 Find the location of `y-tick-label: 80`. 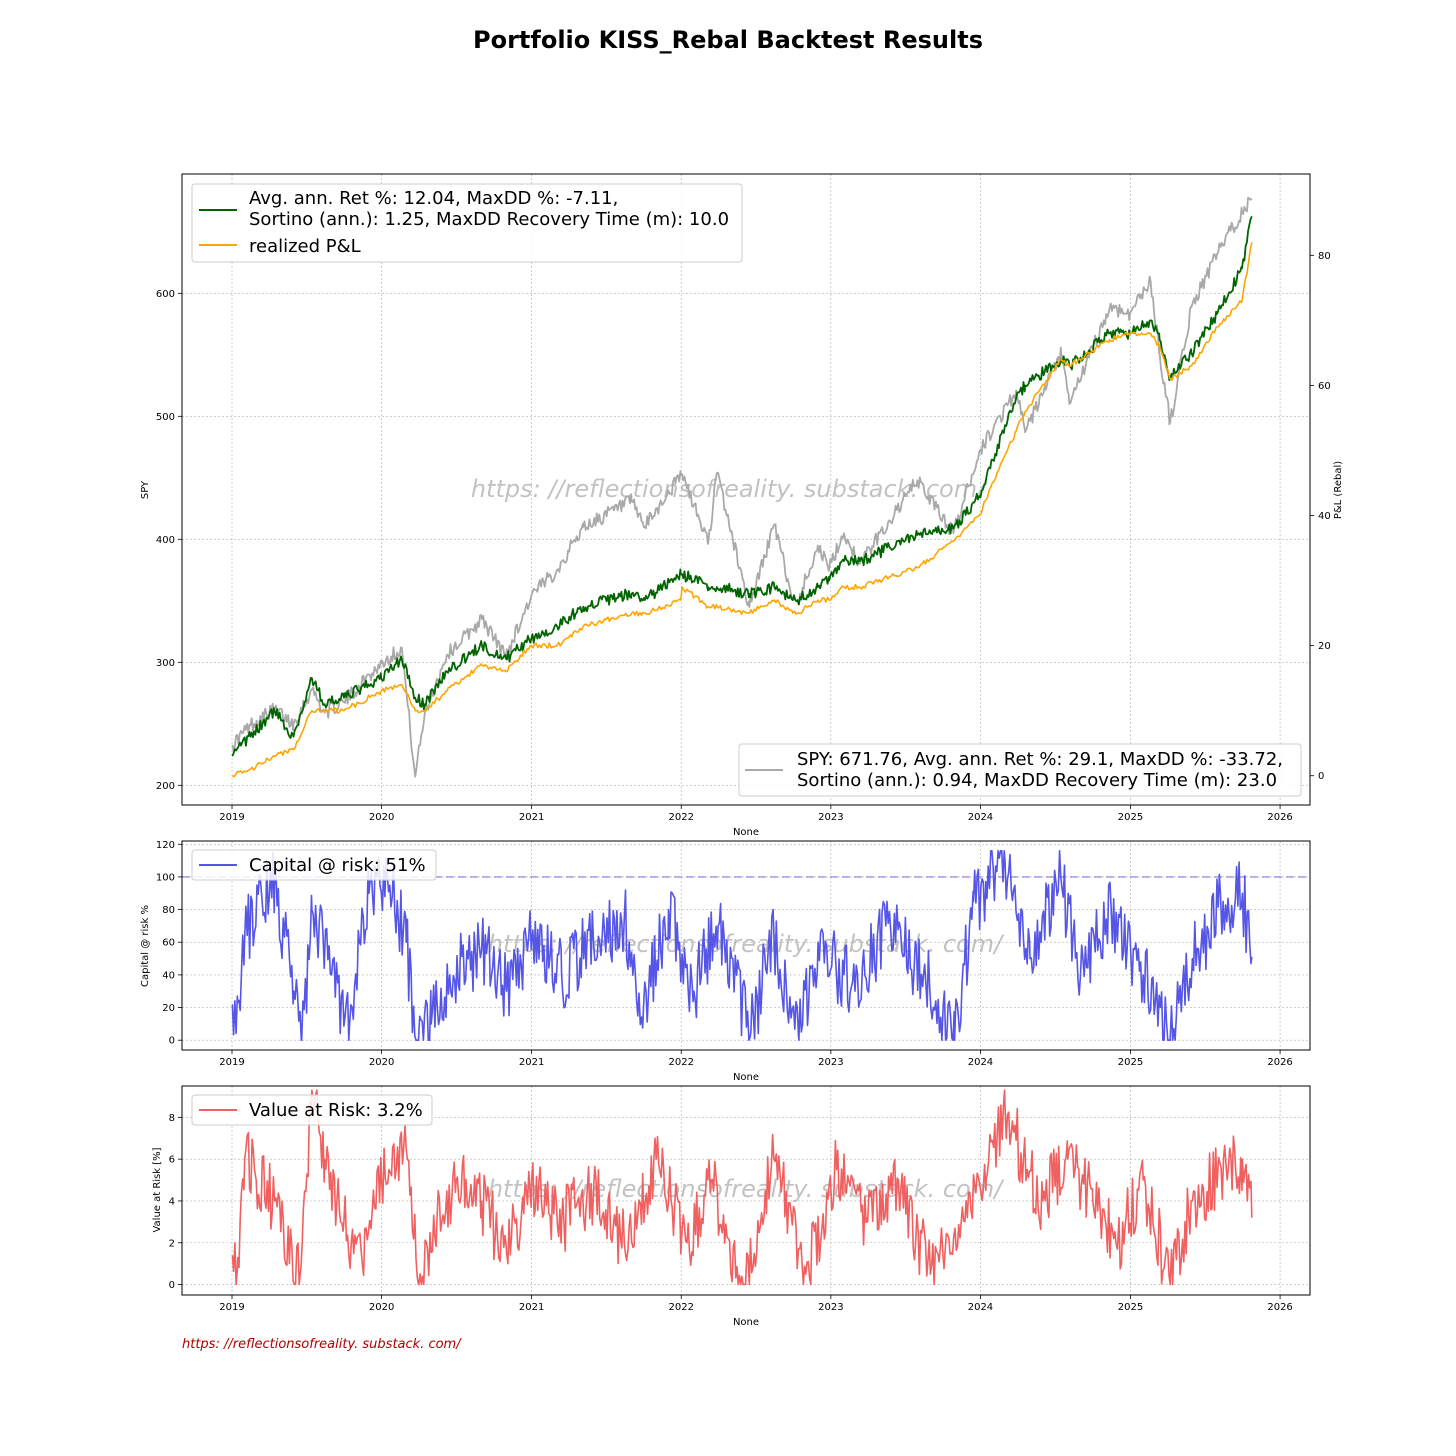

y-tick-label: 80 is located at coordinates (168, 910).